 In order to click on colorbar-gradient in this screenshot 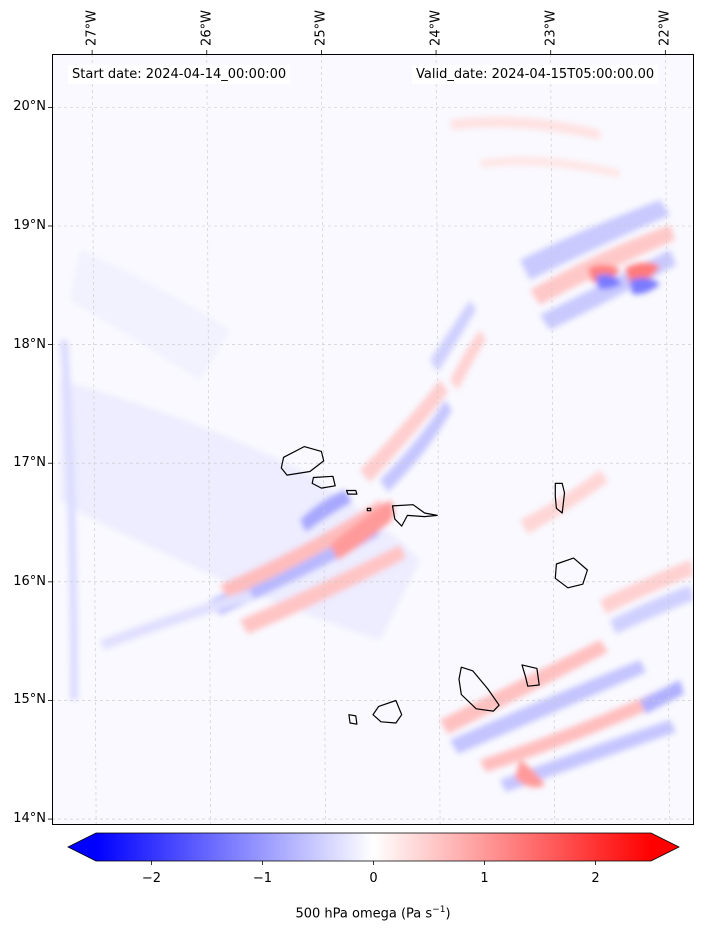, I will do `click(373, 847)`.